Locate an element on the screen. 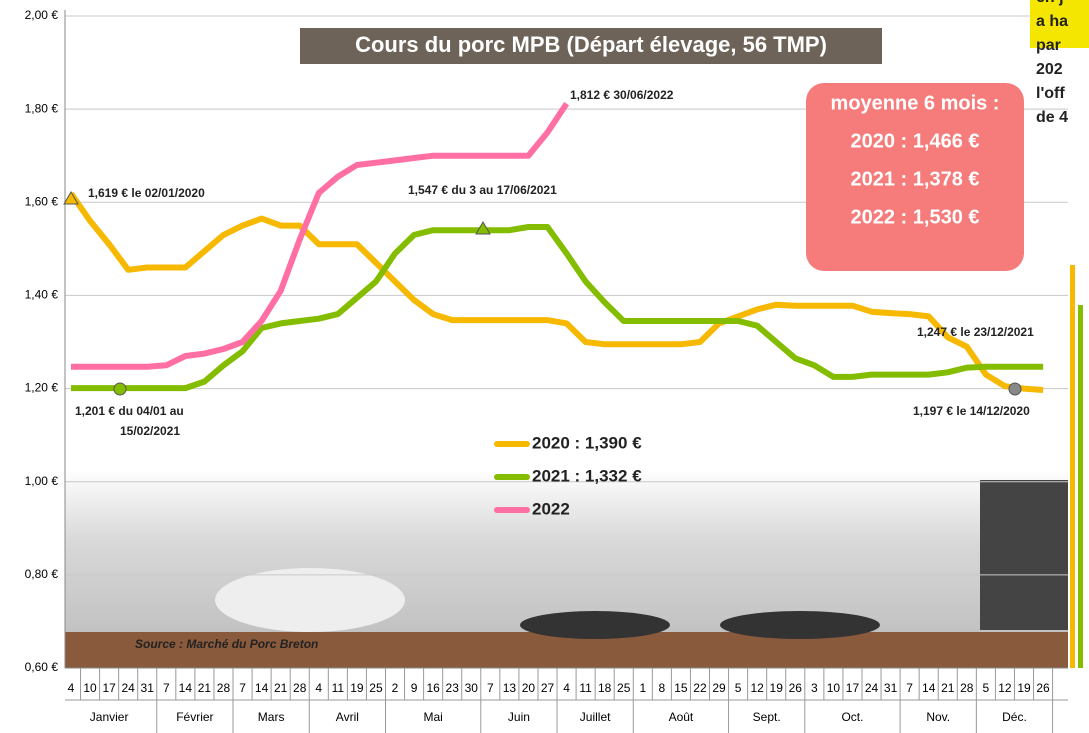  x-tick-label: 15 is located at coordinates (681, 688).